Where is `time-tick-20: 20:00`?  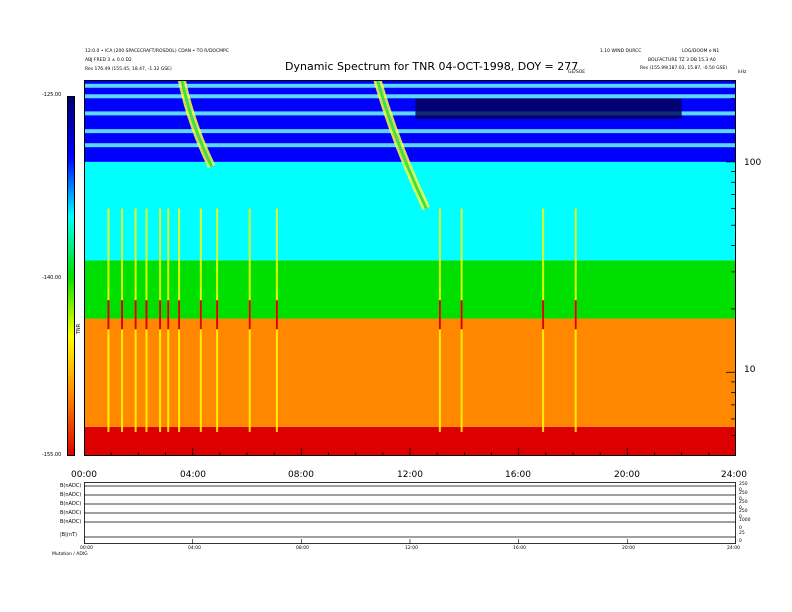
time-tick-20: 20:00 is located at coordinates (627, 475).